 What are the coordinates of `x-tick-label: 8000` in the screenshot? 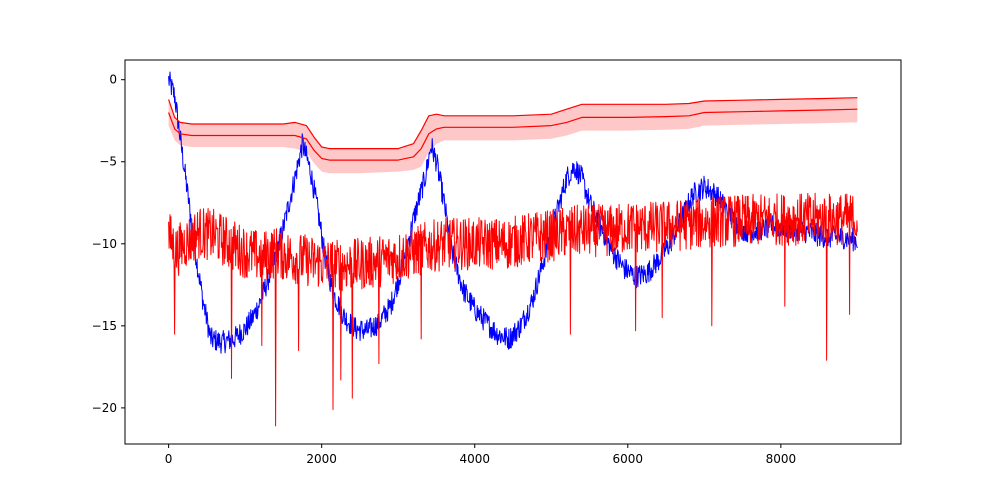 It's located at (781, 459).